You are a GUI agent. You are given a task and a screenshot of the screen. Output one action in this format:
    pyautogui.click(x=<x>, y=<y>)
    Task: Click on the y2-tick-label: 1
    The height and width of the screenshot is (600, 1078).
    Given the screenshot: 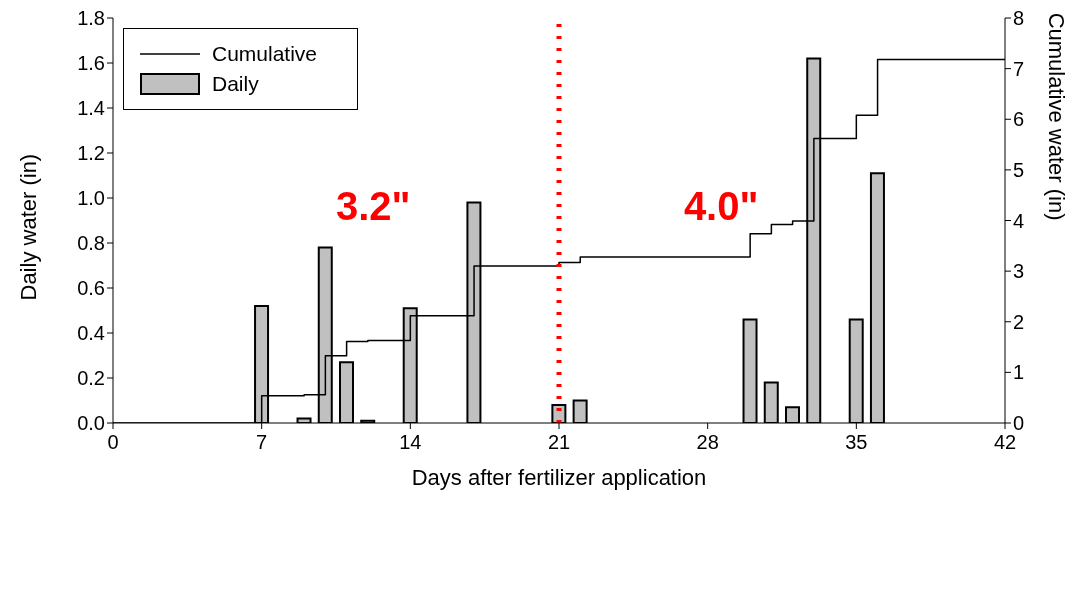 What is the action you would take?
    pyautogui.click(x=1019, y=372)
    